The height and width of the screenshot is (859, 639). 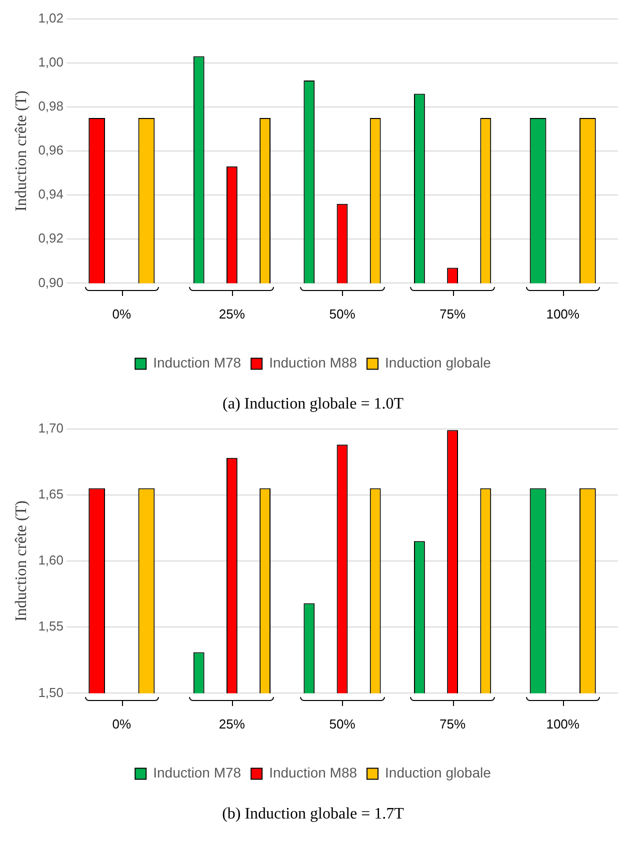 I want to click on y-tick-label: 1,00, so click(x=51, y=62).